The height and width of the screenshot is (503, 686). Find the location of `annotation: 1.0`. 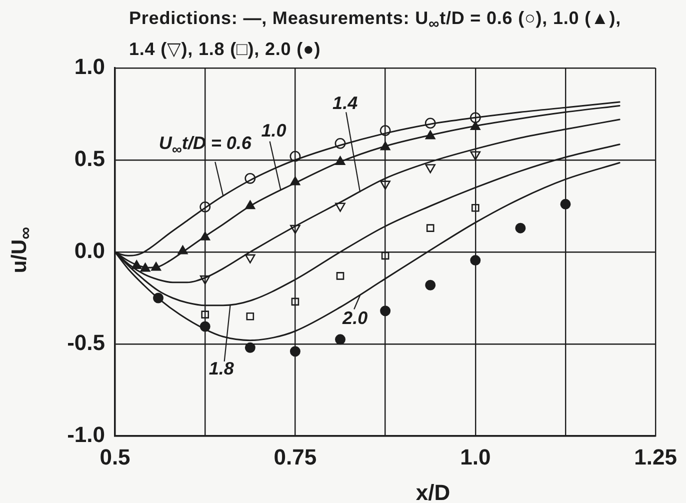

annotation: 1.0 is located at coordinates (273, 130).